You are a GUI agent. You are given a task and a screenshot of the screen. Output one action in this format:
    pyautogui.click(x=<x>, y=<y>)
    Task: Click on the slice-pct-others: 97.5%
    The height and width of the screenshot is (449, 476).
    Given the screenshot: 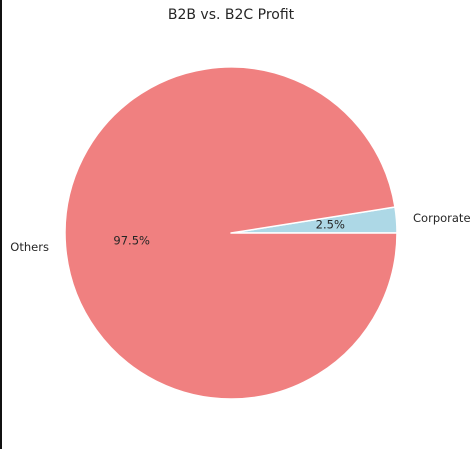 What is the action you would take?
    pyautogui.click(x=131, y=240)
    